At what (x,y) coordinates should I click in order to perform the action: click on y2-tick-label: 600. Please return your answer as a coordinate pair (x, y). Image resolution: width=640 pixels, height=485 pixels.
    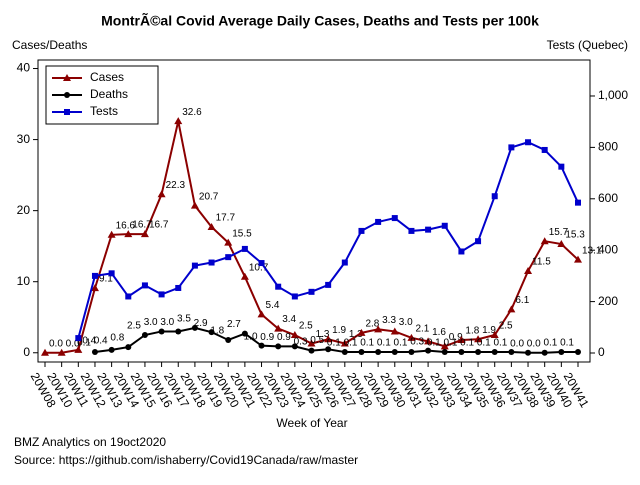
    Looking at the image, I should click on (608, 198).